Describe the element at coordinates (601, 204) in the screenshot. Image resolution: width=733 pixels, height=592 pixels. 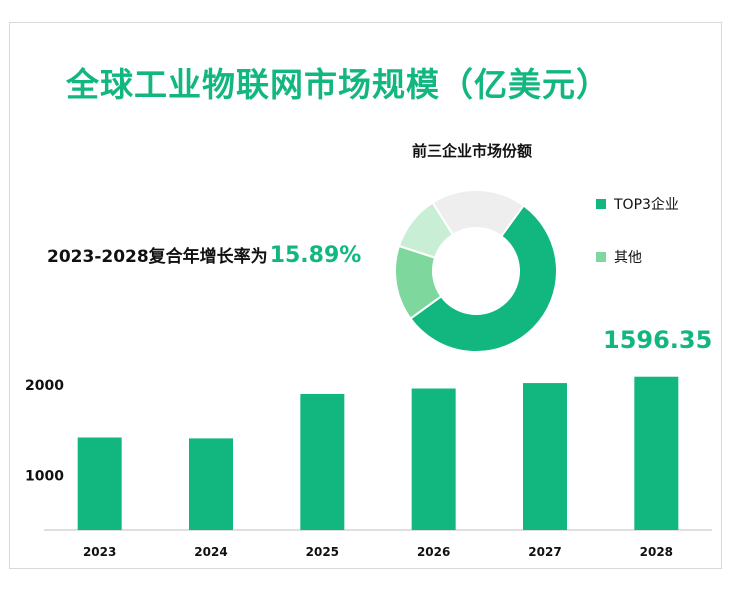
I see `legend-swatch-top3` at that location.